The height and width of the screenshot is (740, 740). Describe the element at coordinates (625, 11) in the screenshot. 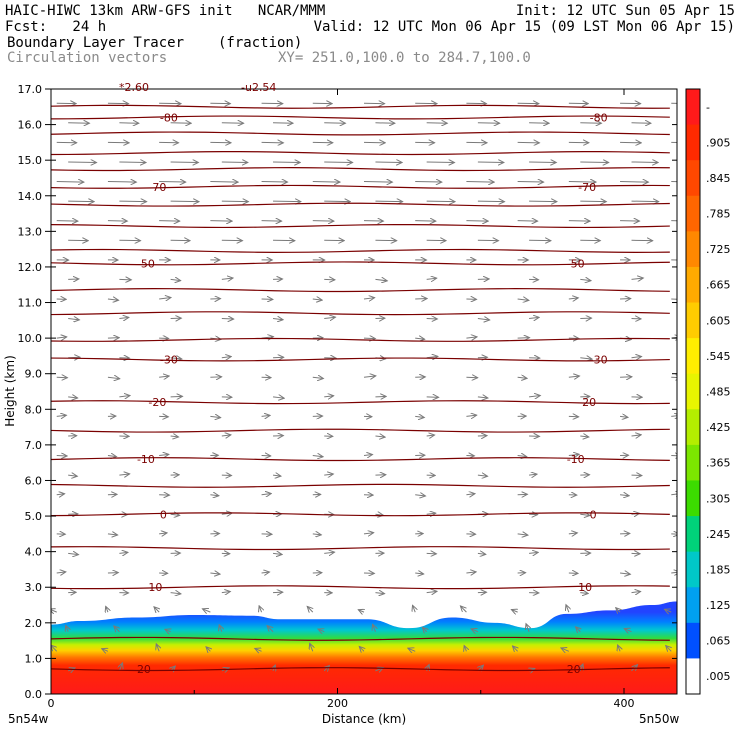

I see `init-time: Init: 12 UTC Sun 05 Apr 15` at that location.